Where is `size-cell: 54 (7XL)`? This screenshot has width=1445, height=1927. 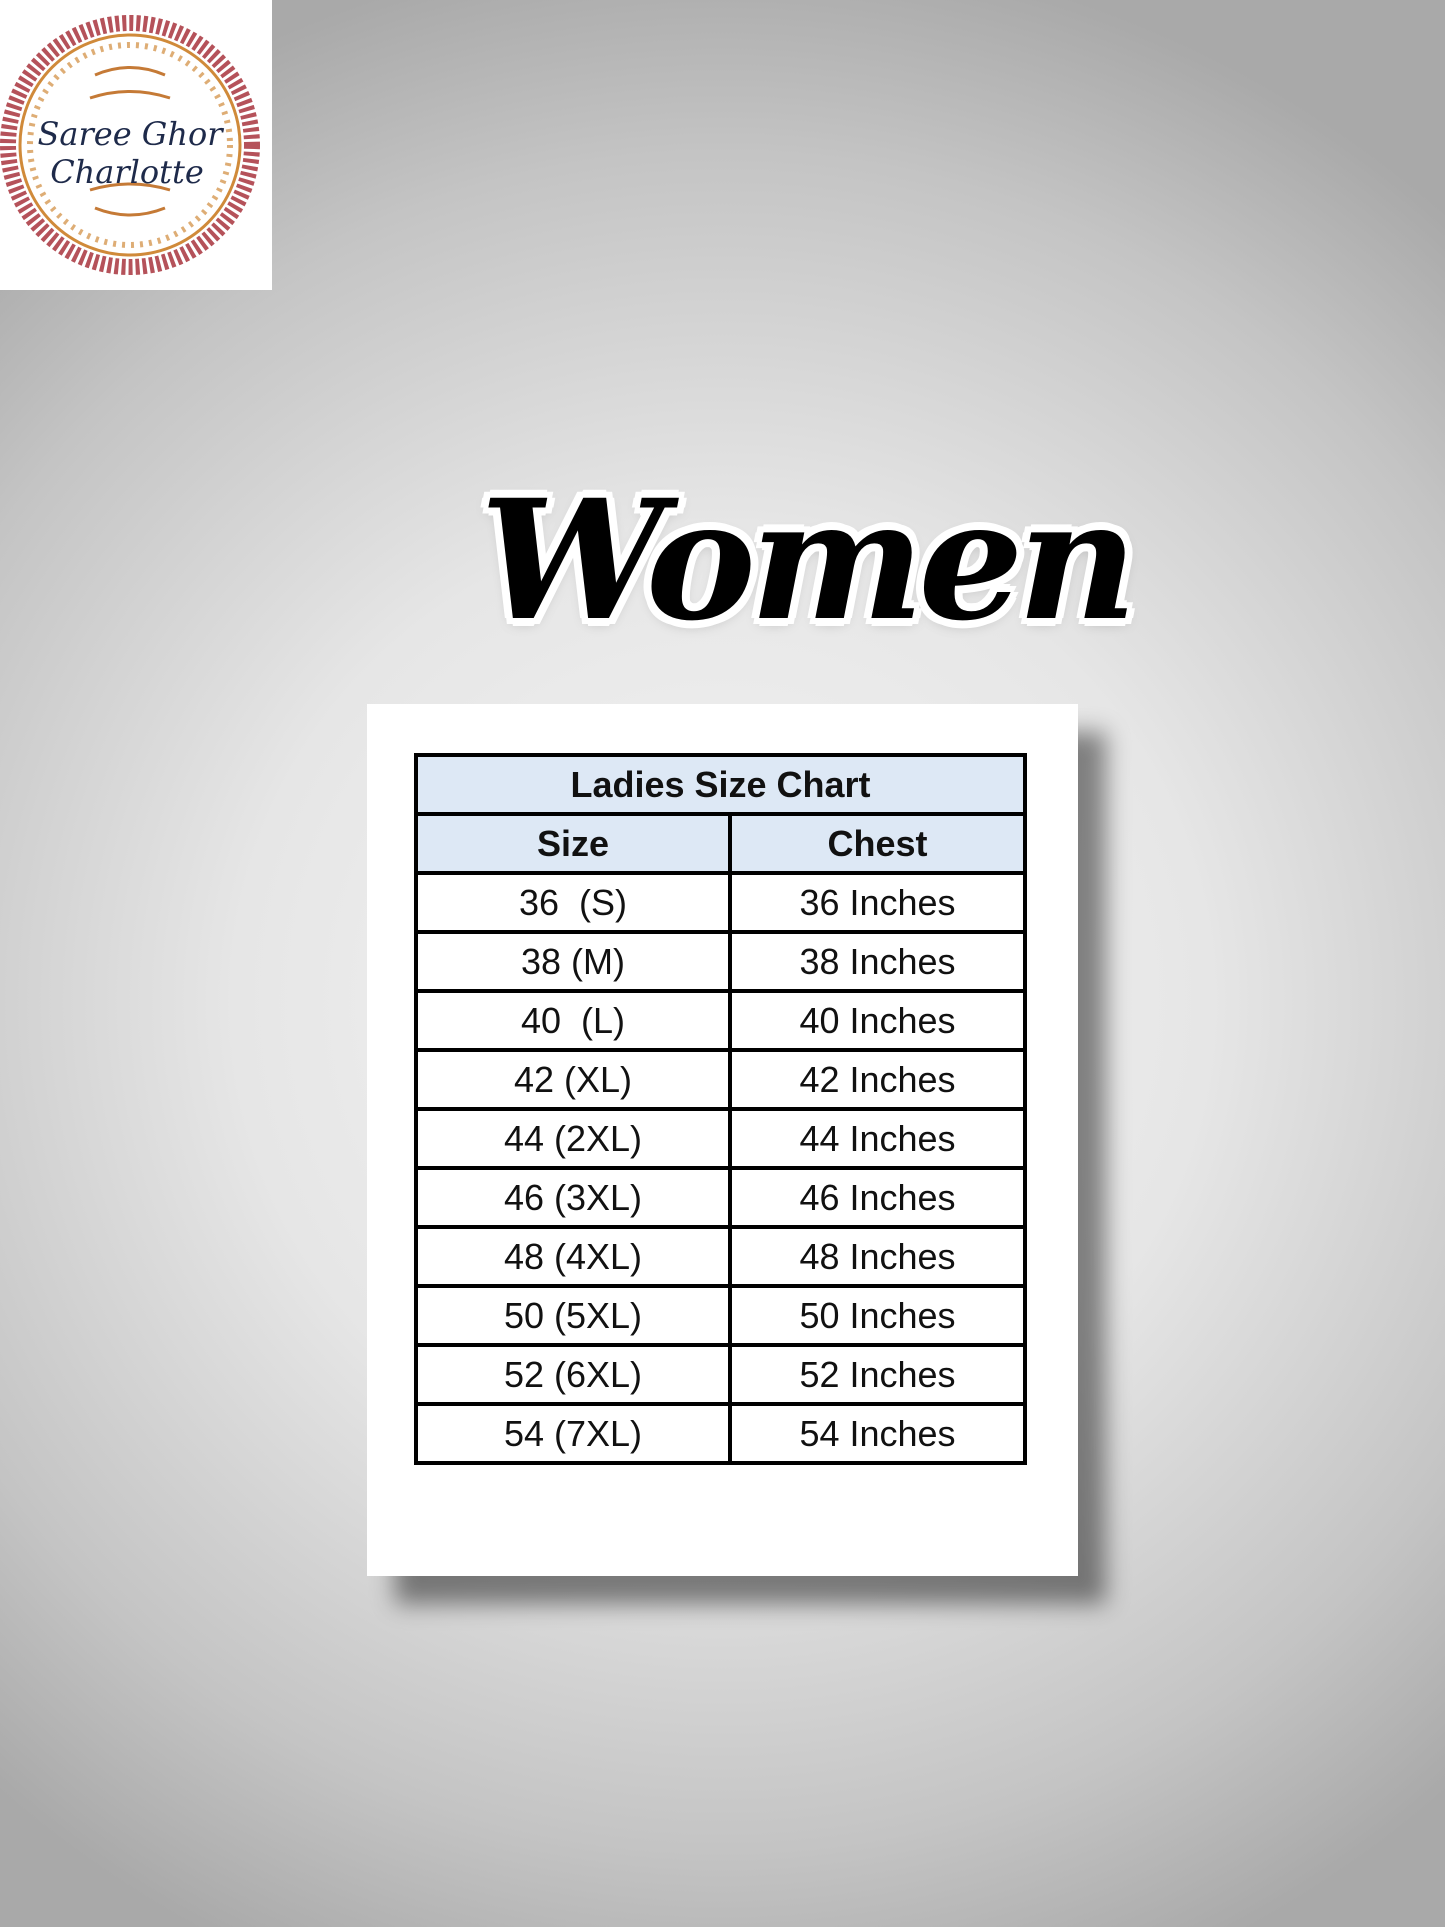
size-cell: 54 (7XL) is located at coordinates (573, 1433).